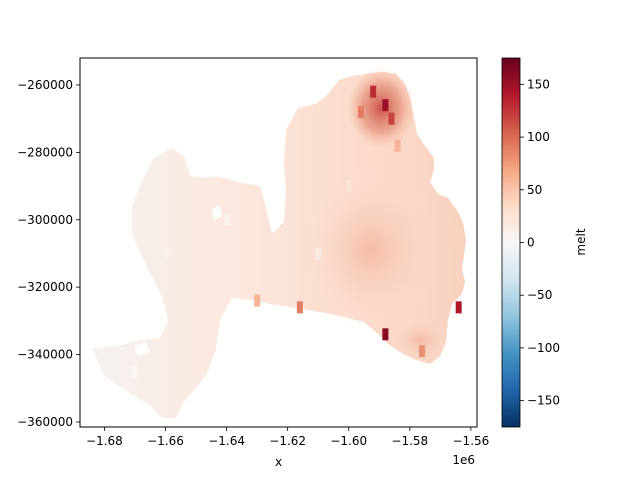  Describe the element at coordinates (45, 85) in the screenshot. I see `y-tick-label: −260000` at that location.